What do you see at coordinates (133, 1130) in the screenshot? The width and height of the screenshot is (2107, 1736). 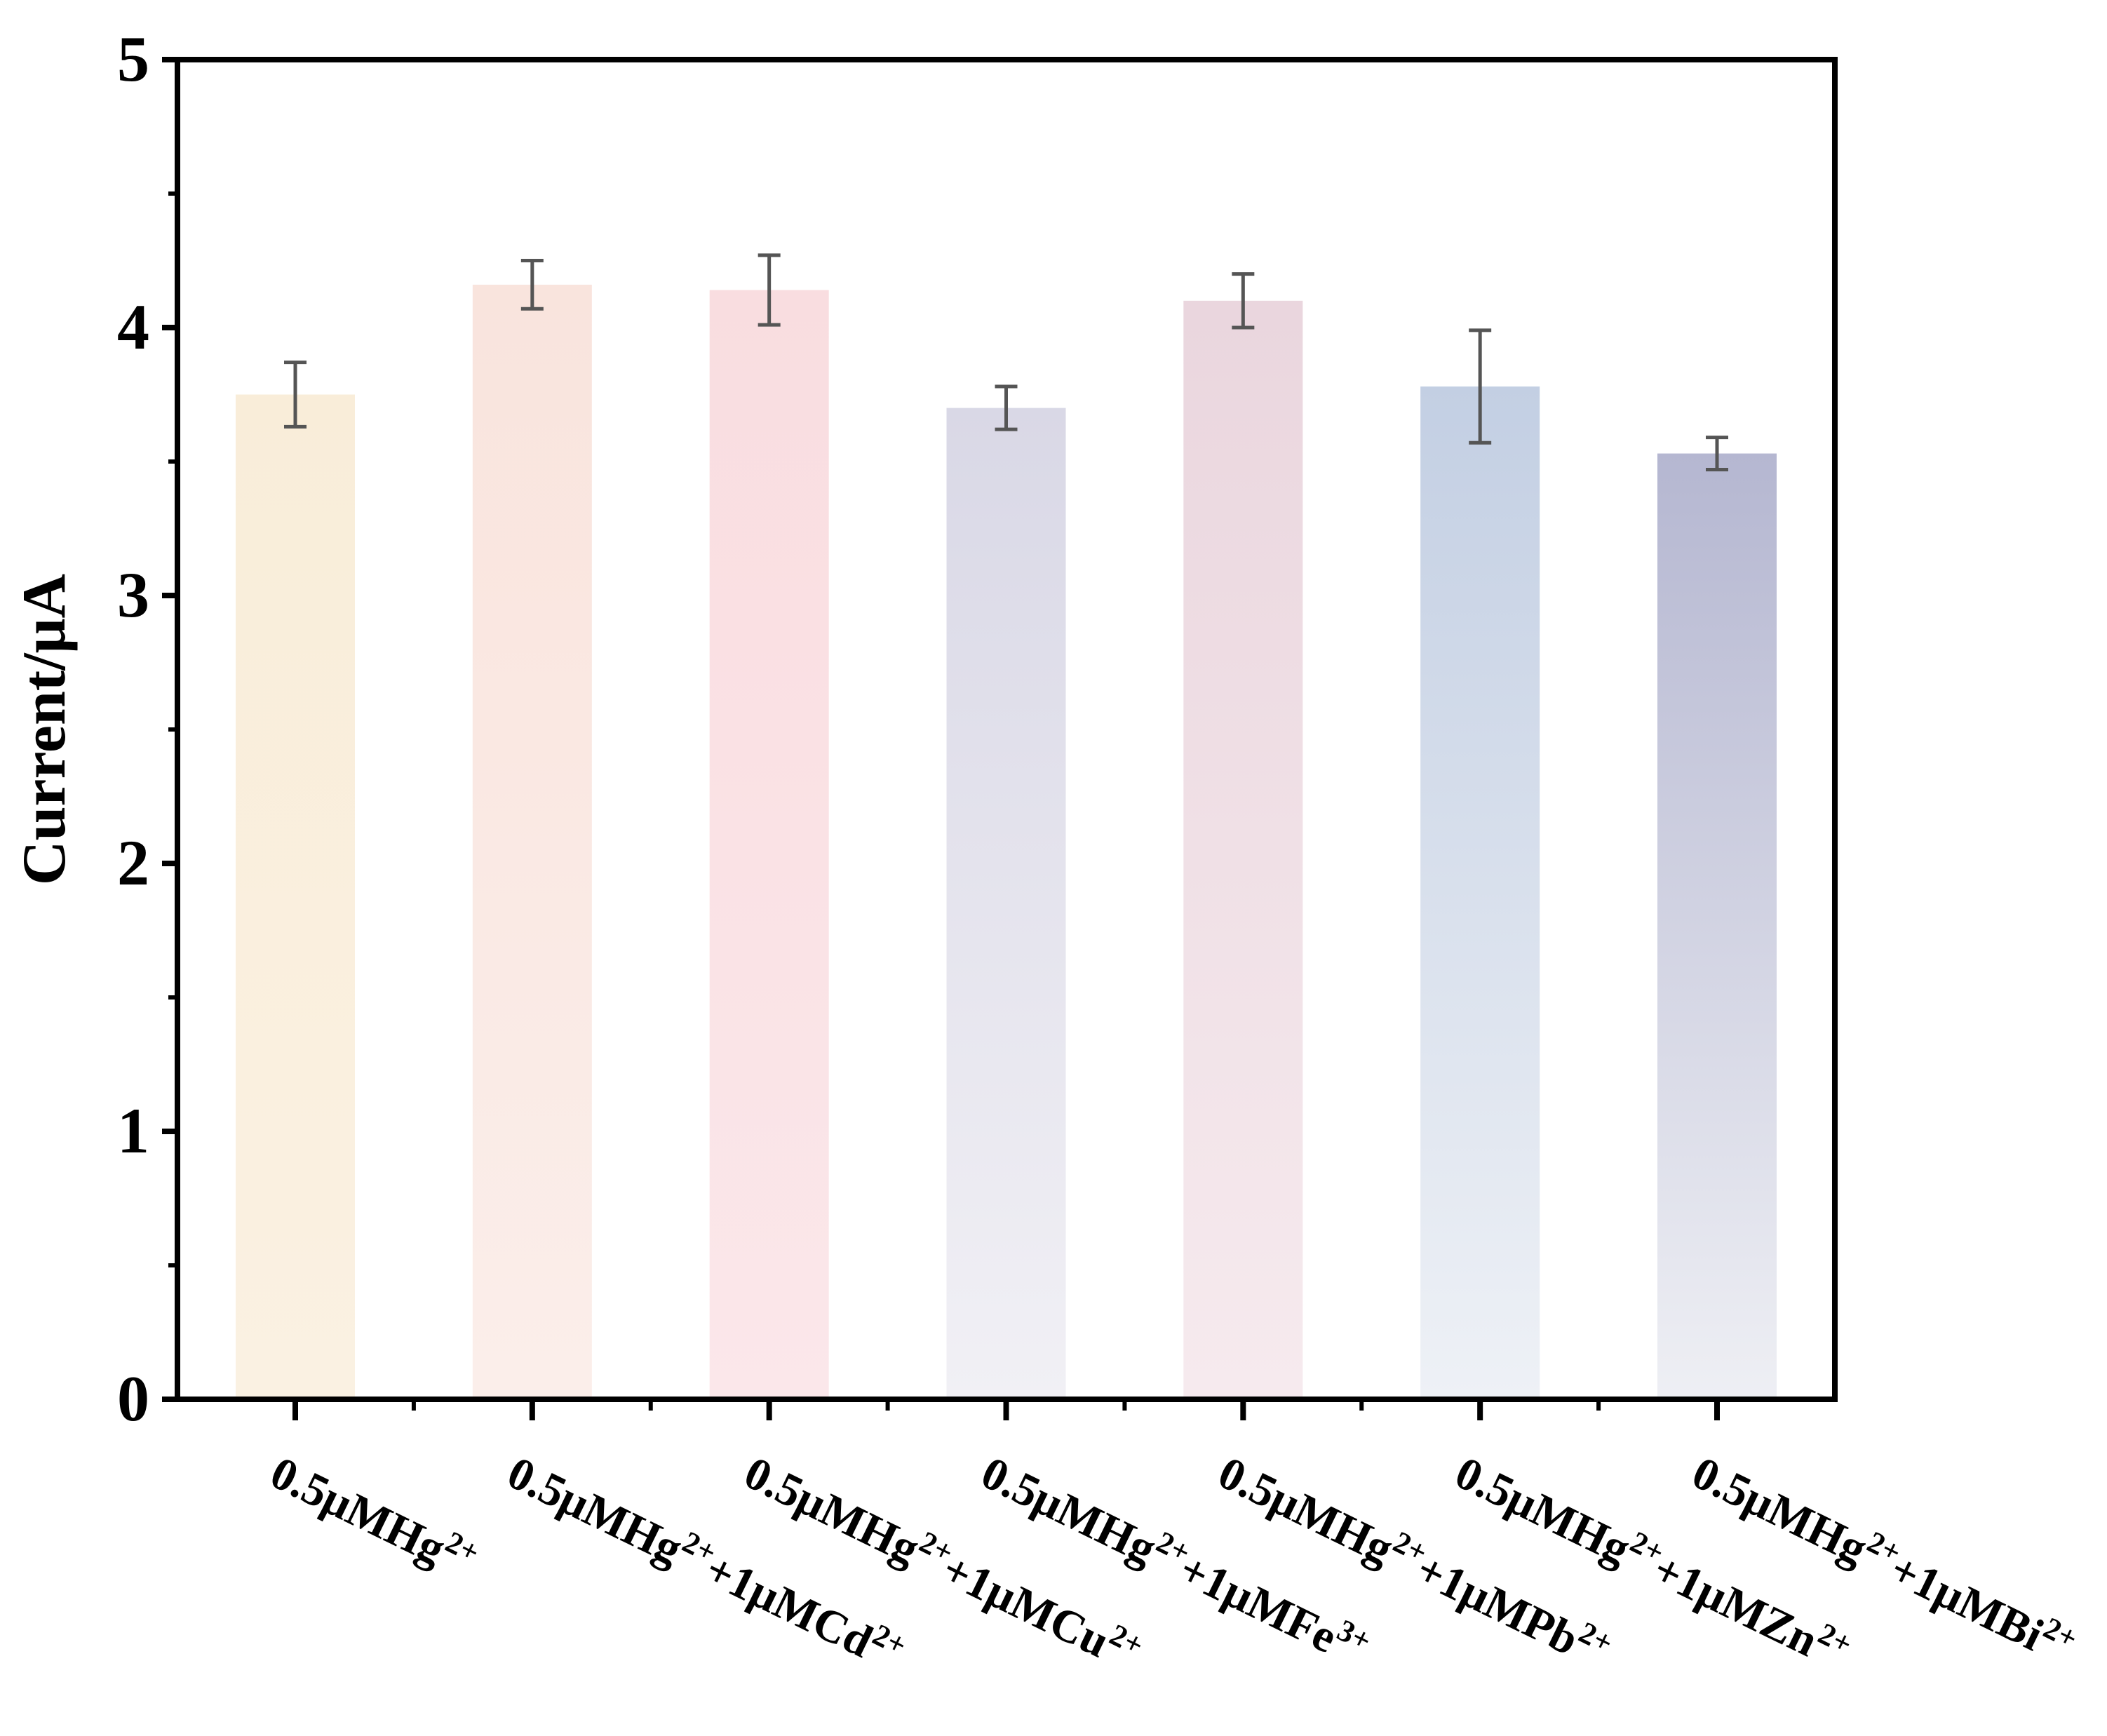 I see `y-tick-label: 1` at bounding box center [133, 1130].